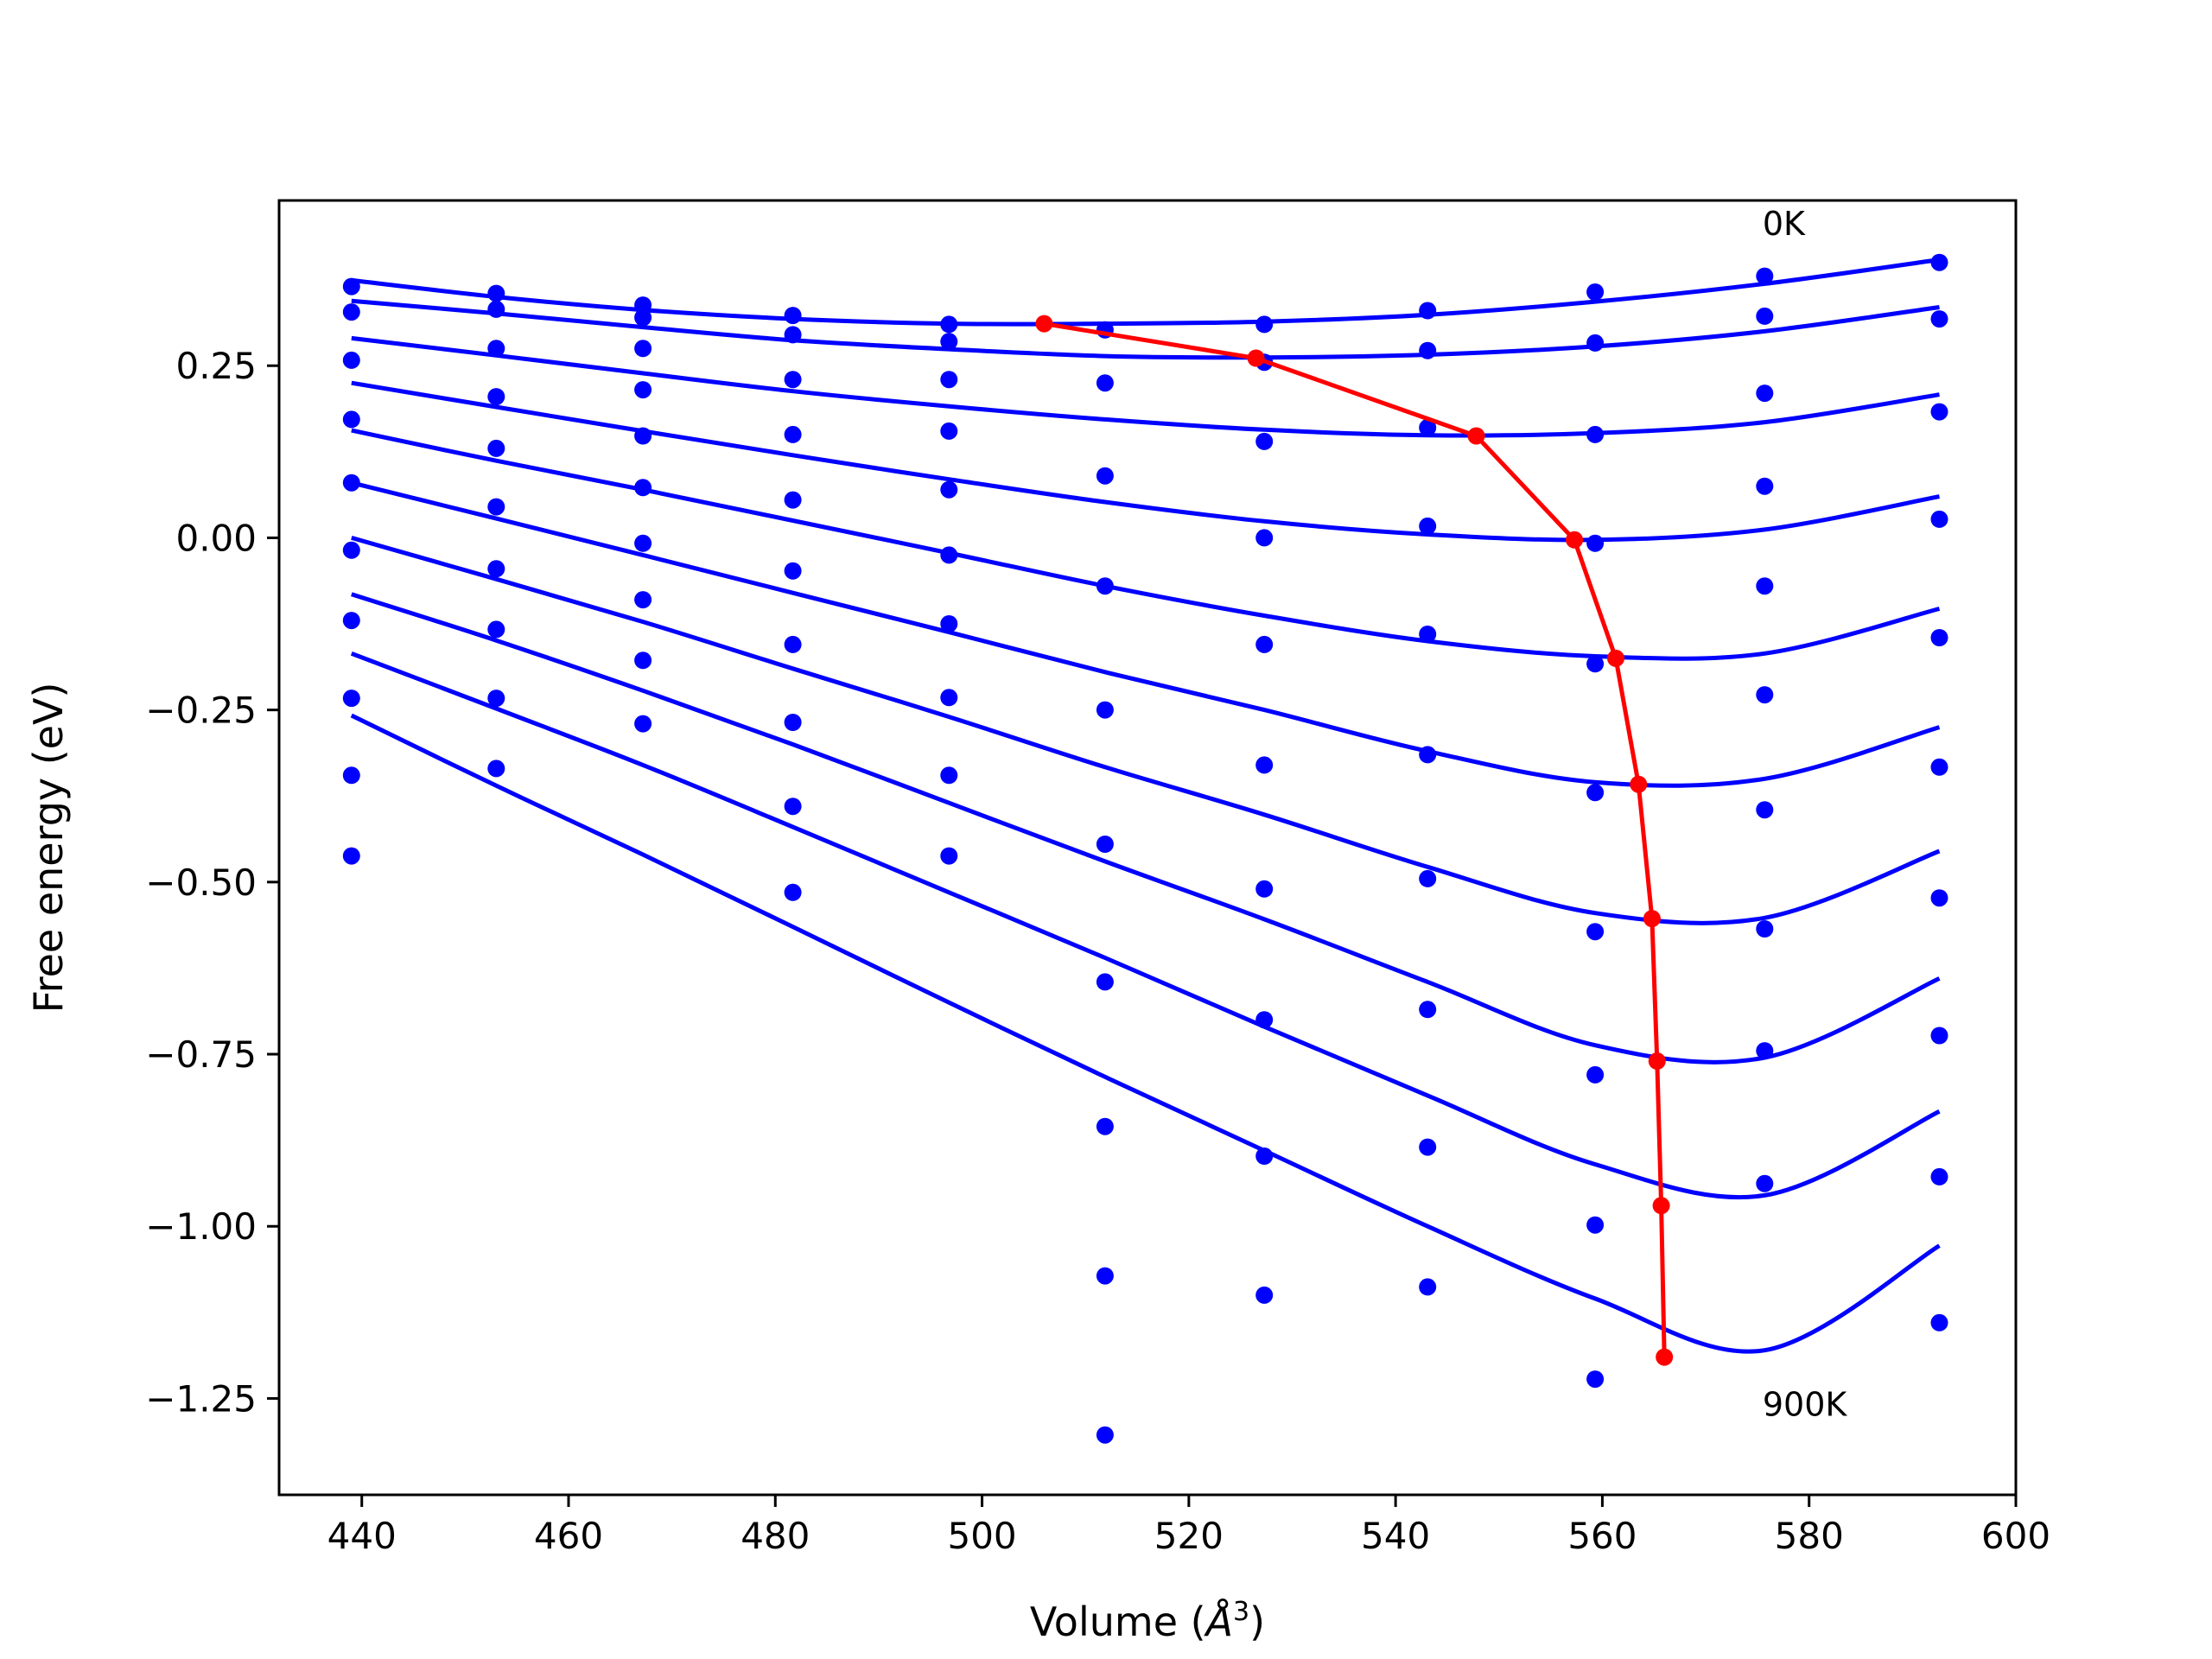  Describe the element at coordinates (201, 1398) in the screenshot. I see `y-tick-label-0: −1.25` at that location.